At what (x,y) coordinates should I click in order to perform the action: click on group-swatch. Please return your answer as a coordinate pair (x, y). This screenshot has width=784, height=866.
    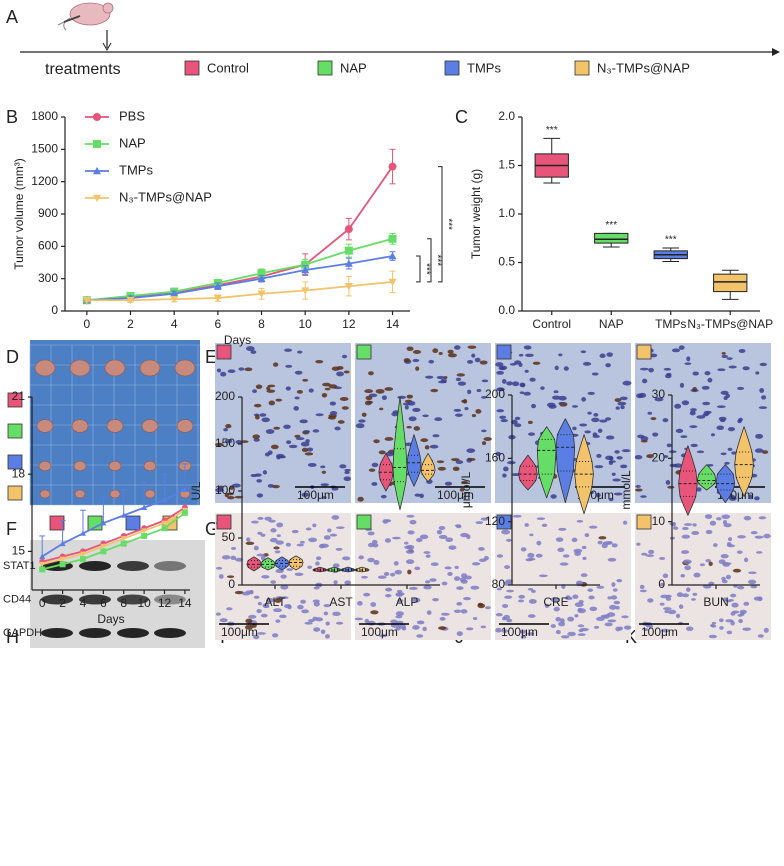
    Looking at the image, I should click on (133, 523).